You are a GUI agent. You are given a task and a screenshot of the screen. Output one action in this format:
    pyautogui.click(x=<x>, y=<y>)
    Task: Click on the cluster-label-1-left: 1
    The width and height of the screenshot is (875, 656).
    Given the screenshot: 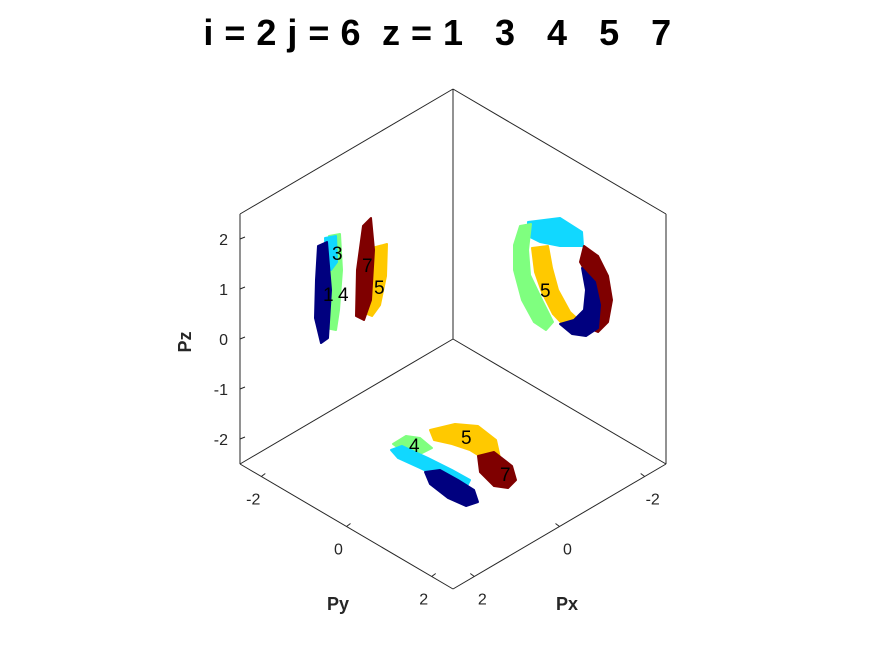 What is the action you would take?
    pyautogui.click(x=328, y=295)
    